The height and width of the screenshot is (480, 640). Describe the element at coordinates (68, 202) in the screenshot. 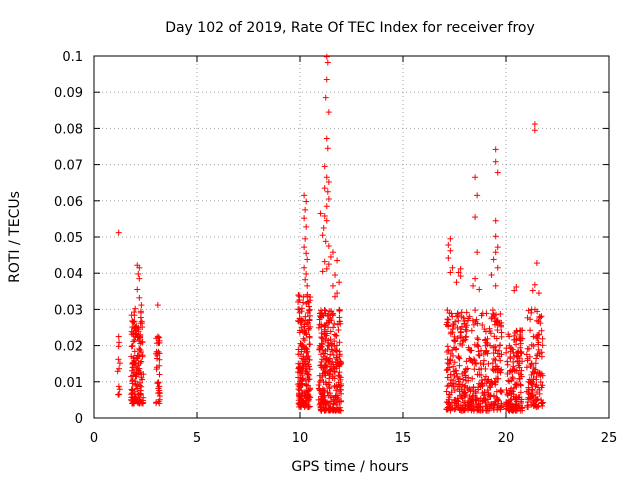

I see `y-tick-label: 0.06` at that location.